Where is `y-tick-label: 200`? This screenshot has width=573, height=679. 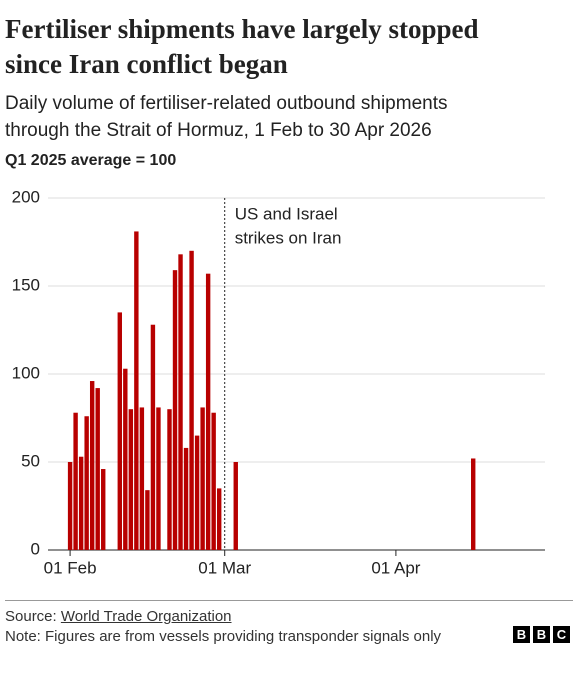 y-tick-label: 200 is located at coordinates (26, 196).